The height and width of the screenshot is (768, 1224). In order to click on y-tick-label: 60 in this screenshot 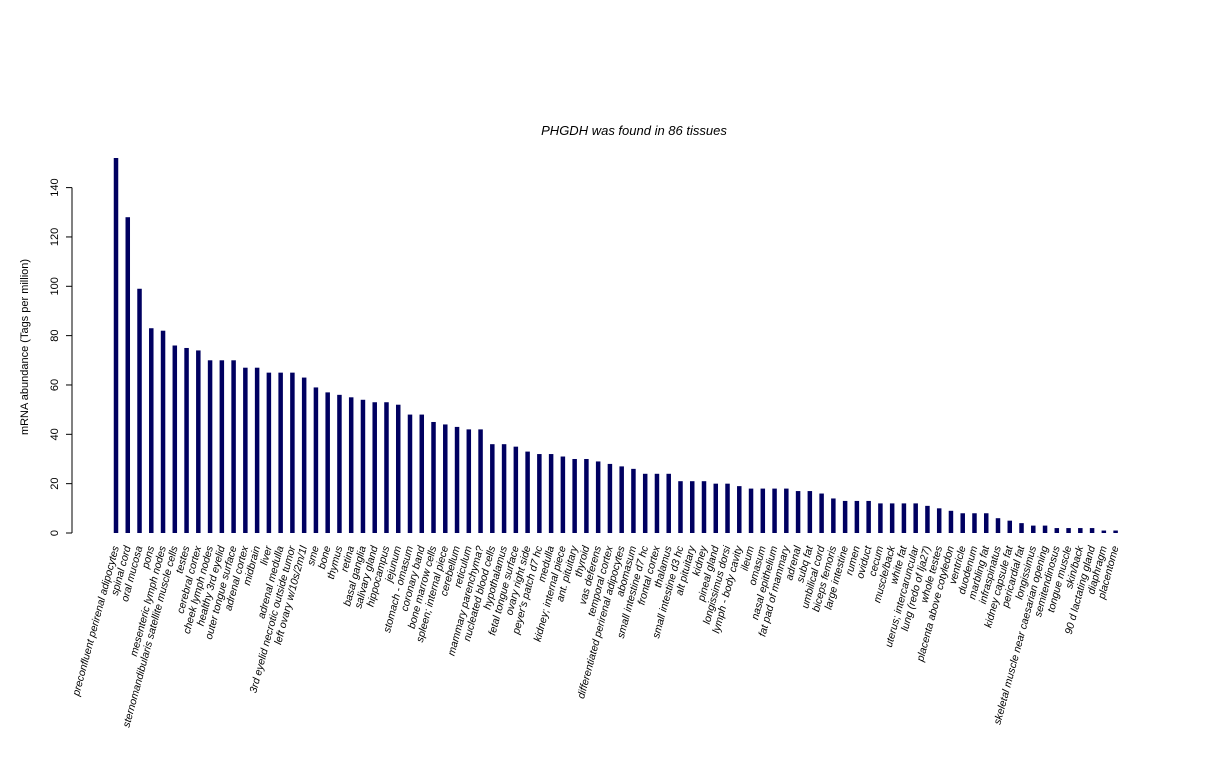, I will do `click(55, 385)`.